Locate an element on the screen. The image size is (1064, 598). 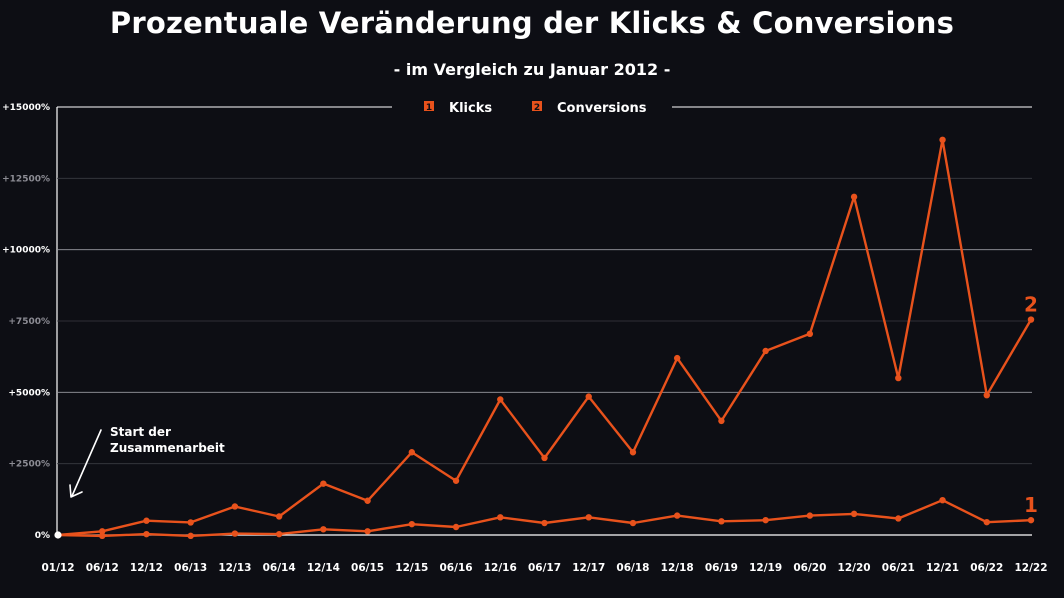
y-tick-label: +12500% is located at coordinates (26, 179).